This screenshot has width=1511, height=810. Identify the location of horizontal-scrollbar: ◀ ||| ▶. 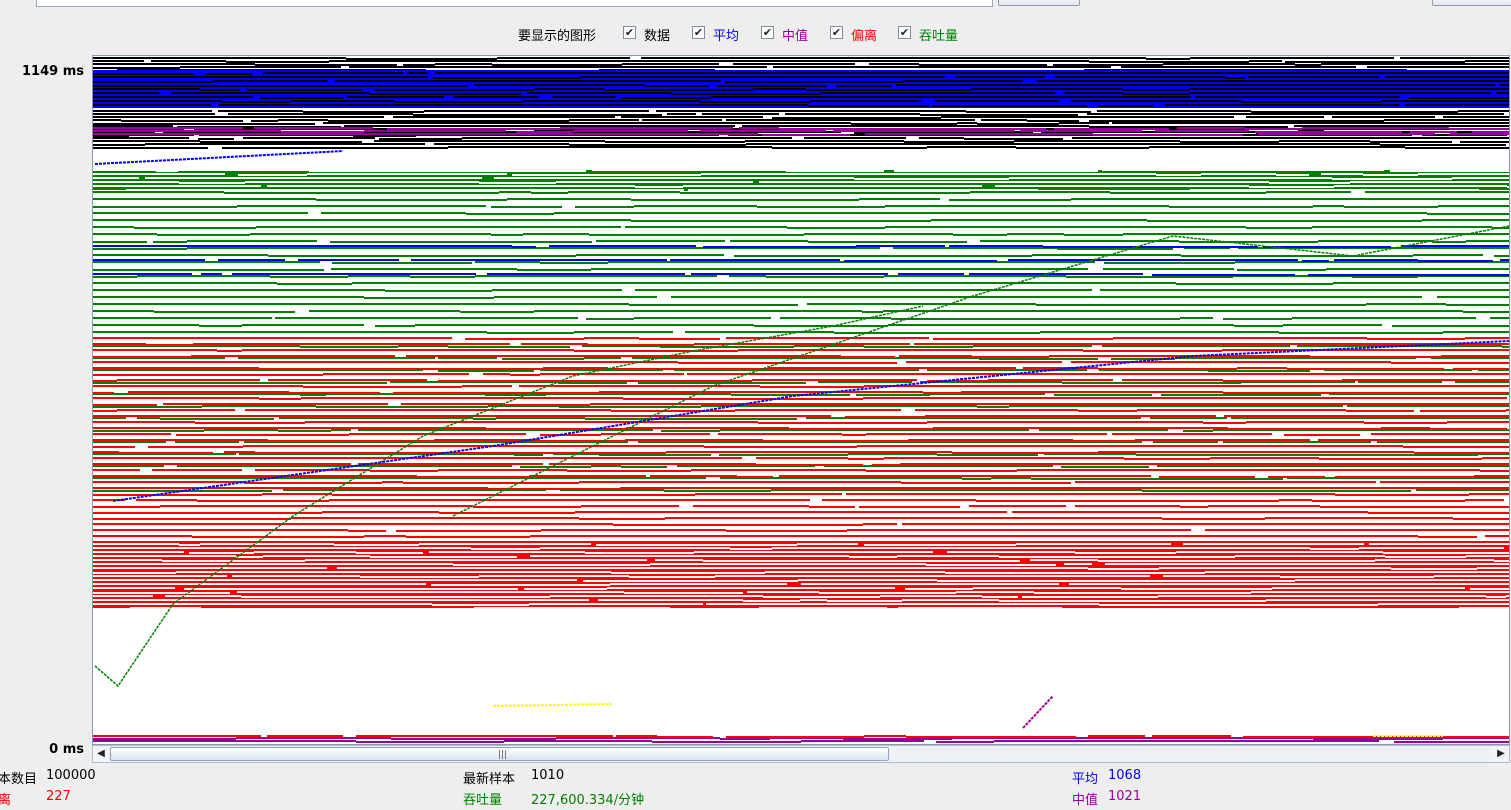
(801, 754).